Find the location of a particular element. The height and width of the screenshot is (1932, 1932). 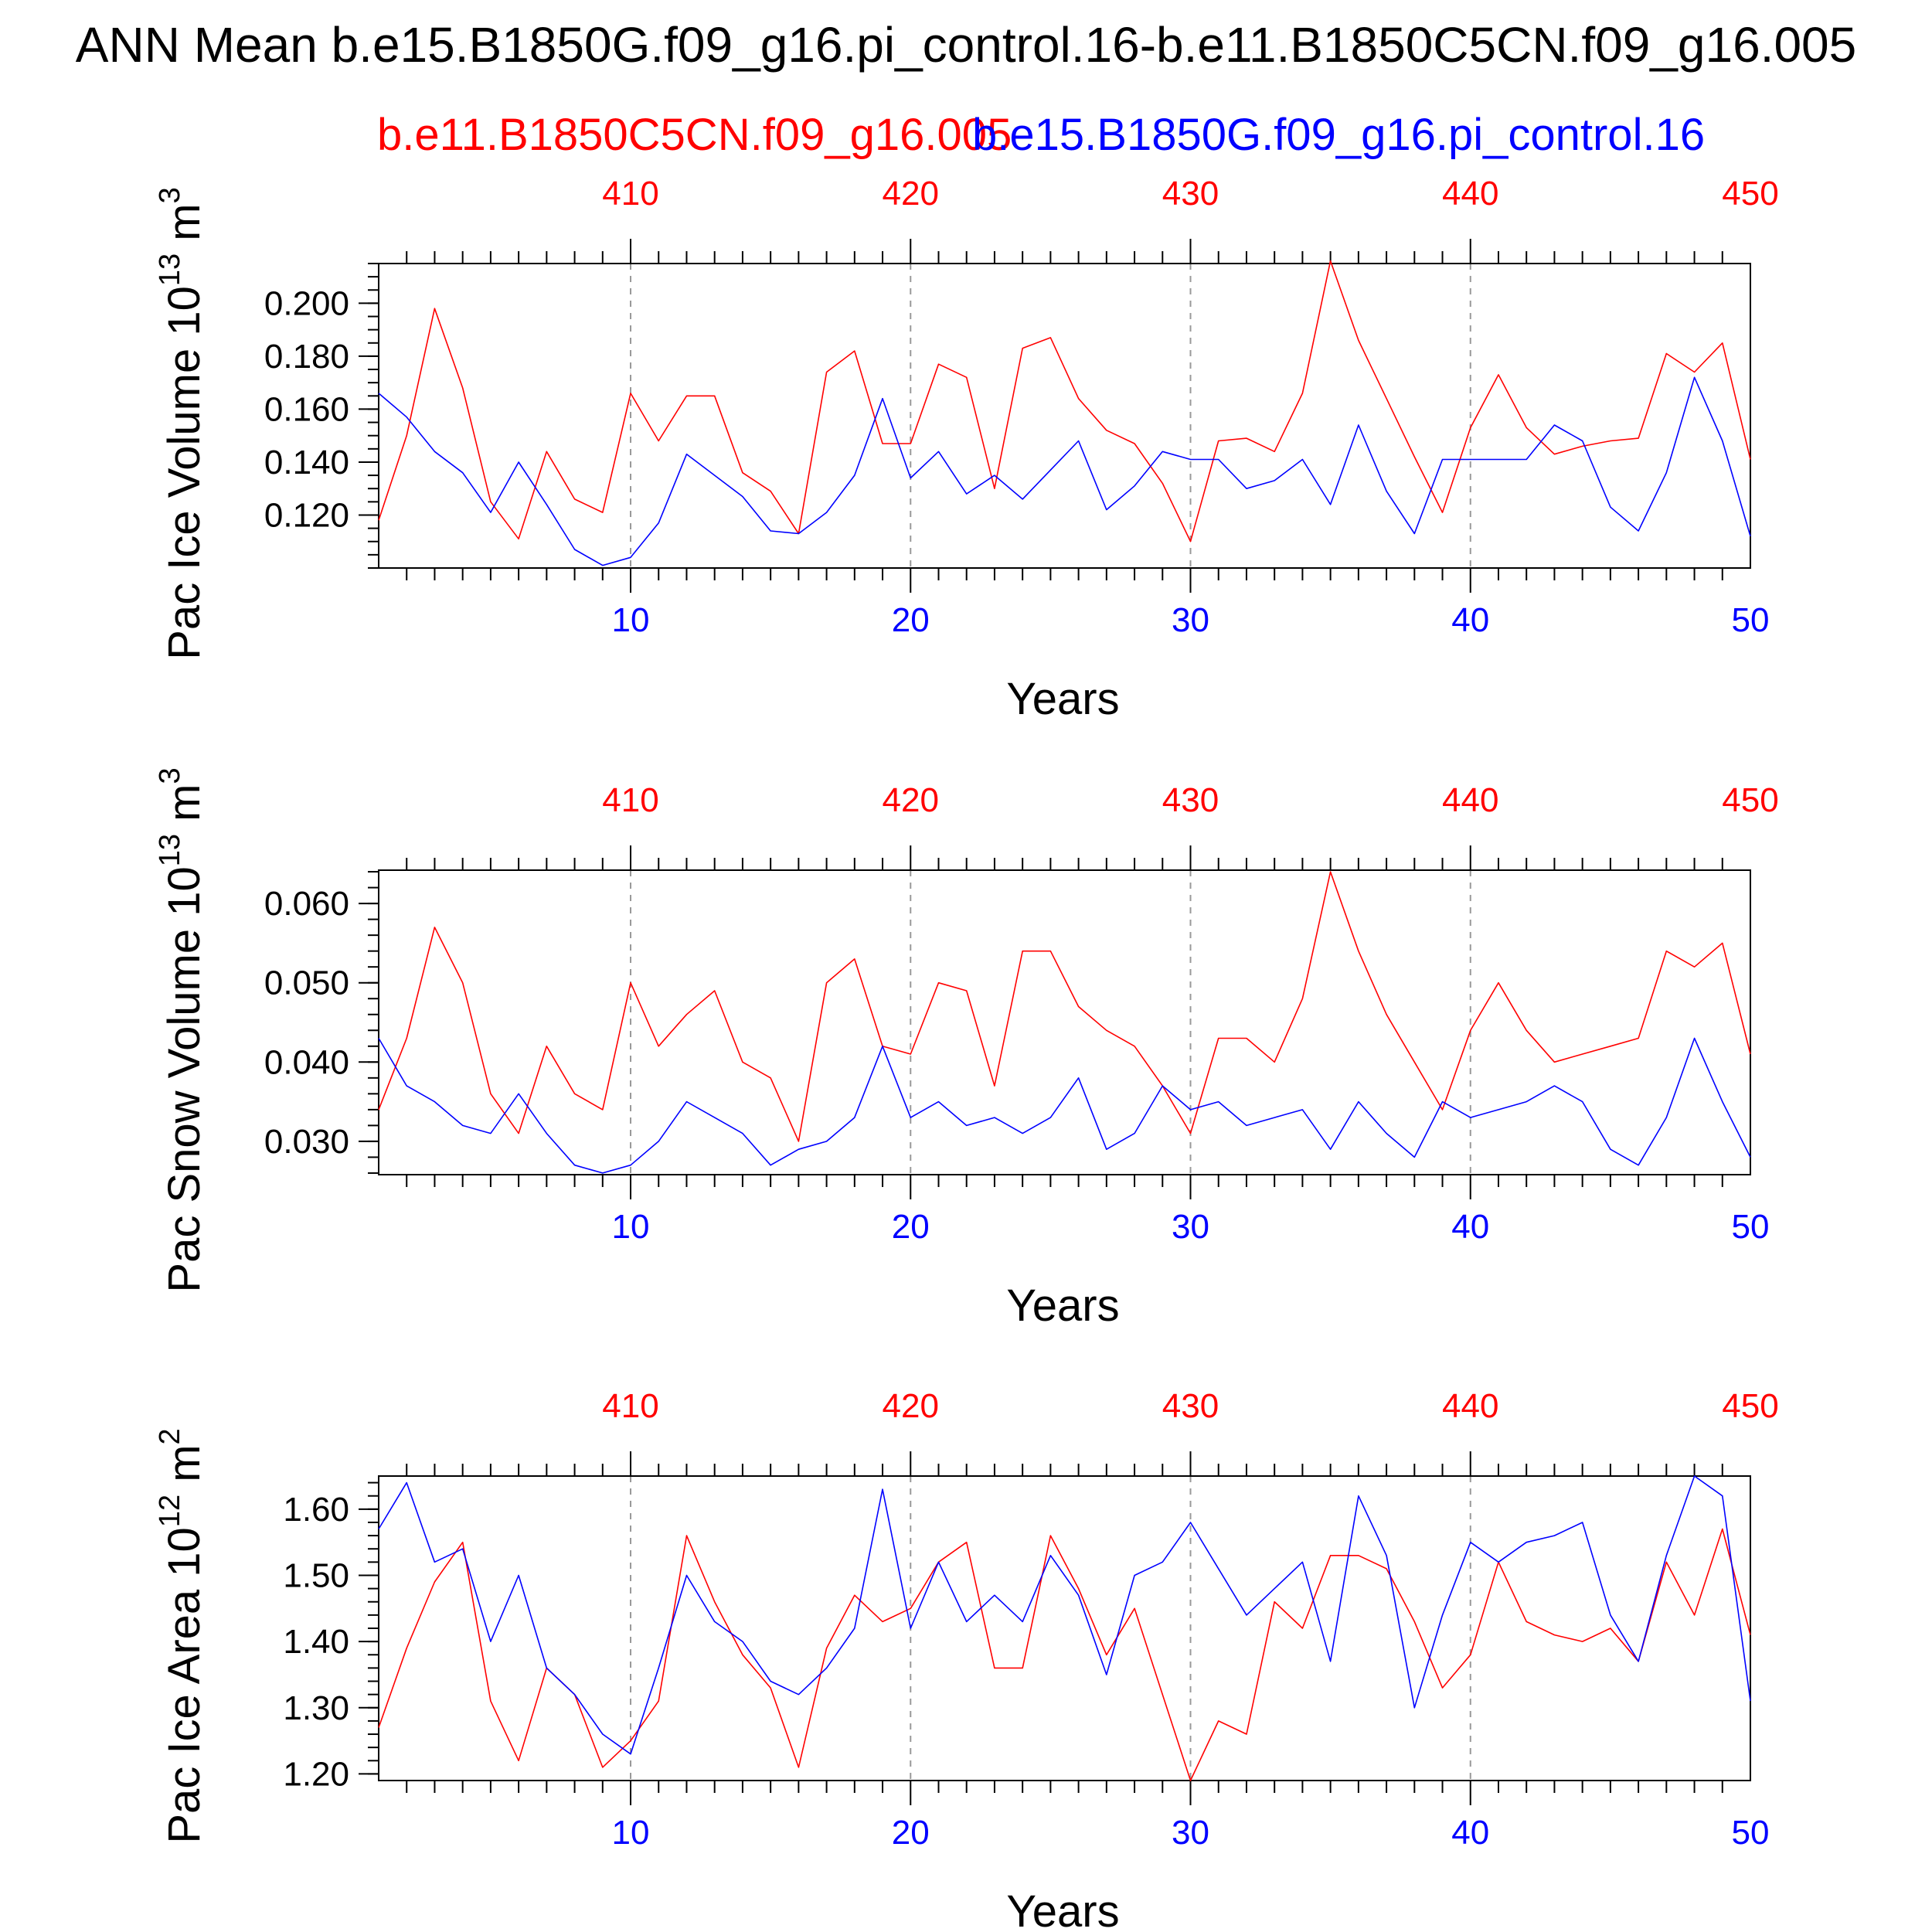

y-tick-label: 0.030 is located at coordinates (307, 1142).